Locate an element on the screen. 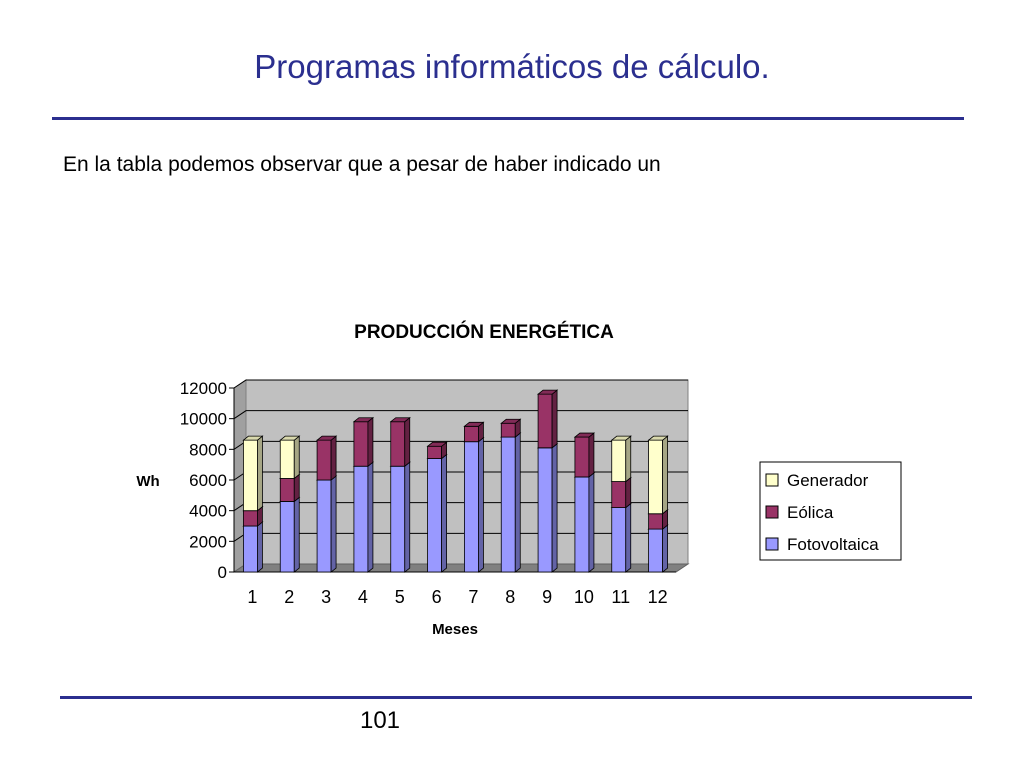 The width and height of the screenshot is (1024, 768). footer-divider is located at coordinates (516, 697).